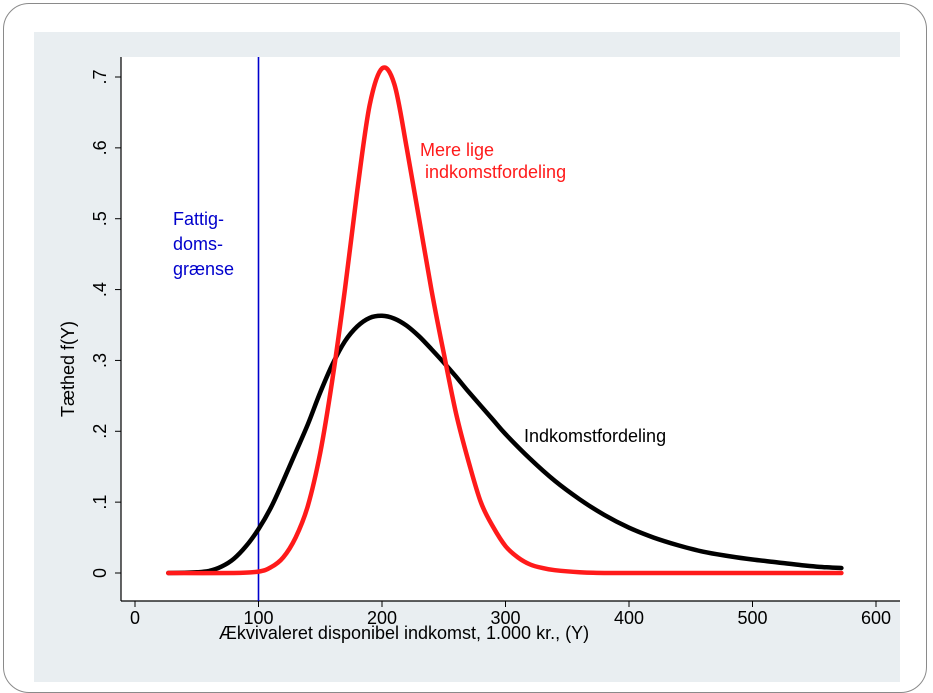 The width and height of the screenshot is (933, 693). What do you see at coordinates (100, 431) in the screenshot?
I see `y-tick-label: .2` at bounding box center [100, 431].